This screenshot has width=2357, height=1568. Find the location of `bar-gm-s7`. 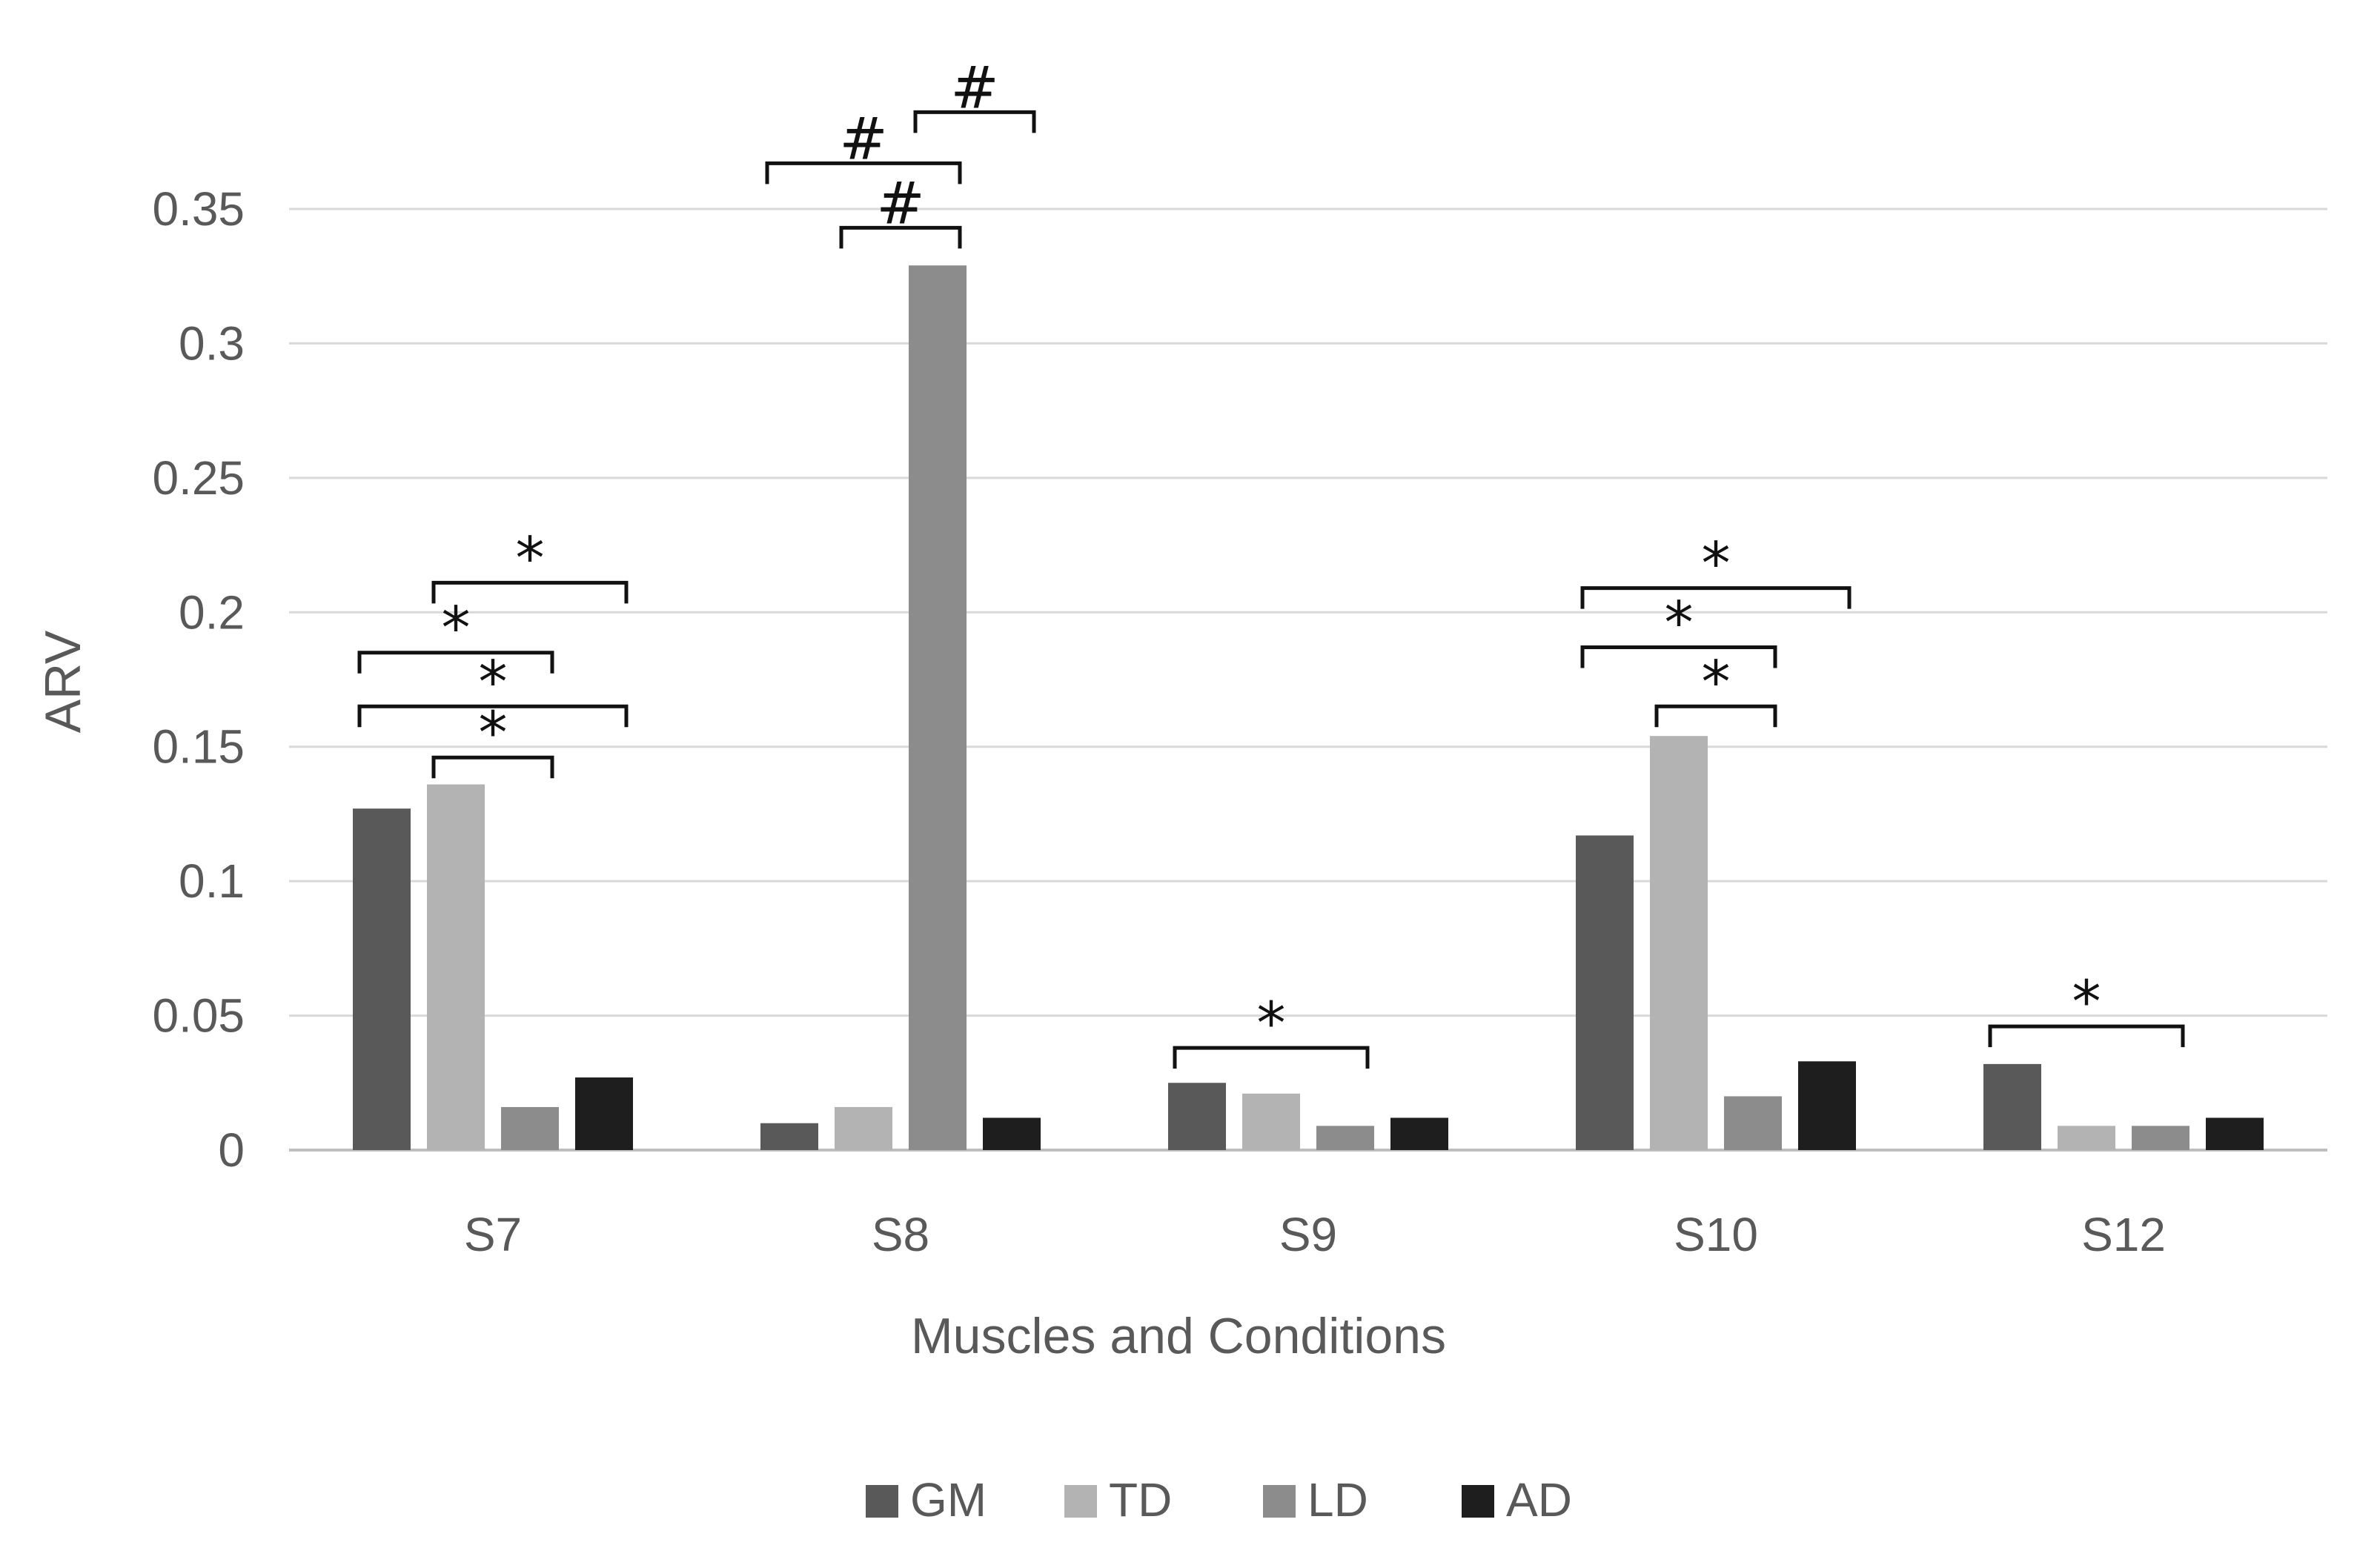

bar-gm-s7 is located at coordinates (382, 979).